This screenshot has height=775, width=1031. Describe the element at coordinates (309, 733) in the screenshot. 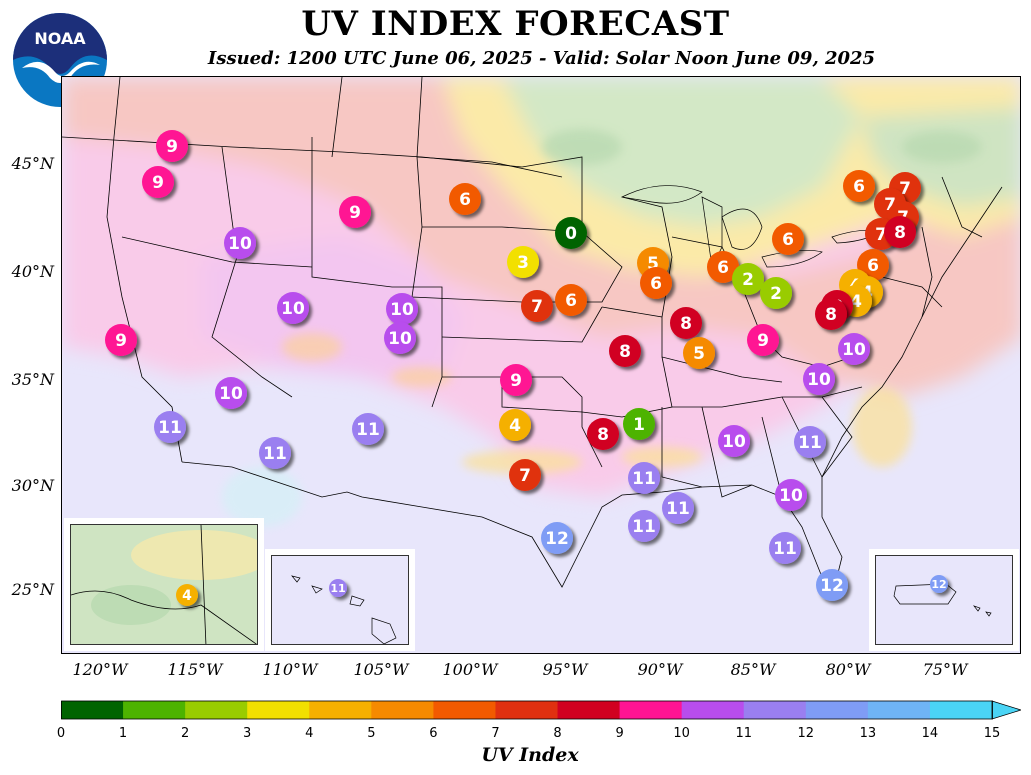

I see `colorbar-tick: 4` at that location.